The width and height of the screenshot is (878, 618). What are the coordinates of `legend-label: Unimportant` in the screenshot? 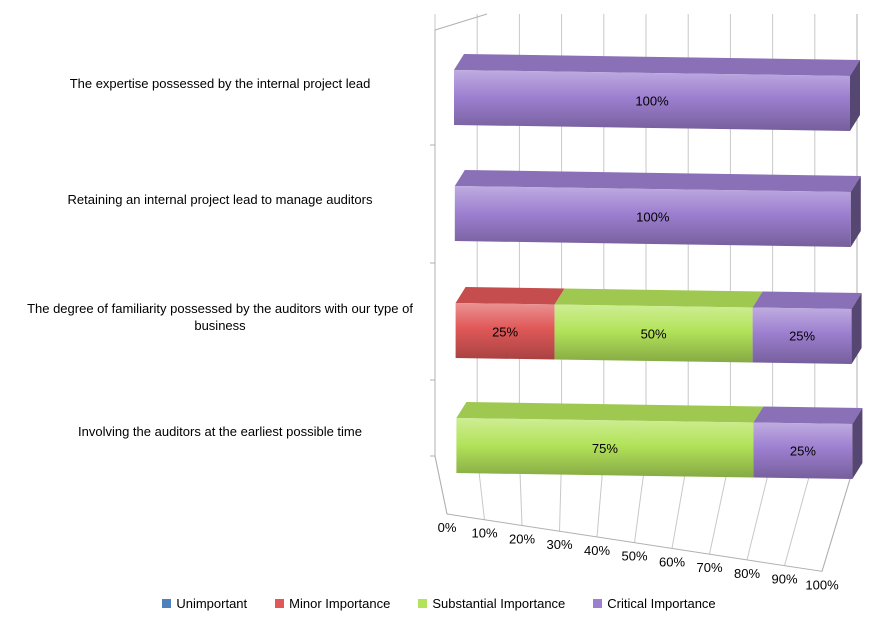 It's located at (212, 603).